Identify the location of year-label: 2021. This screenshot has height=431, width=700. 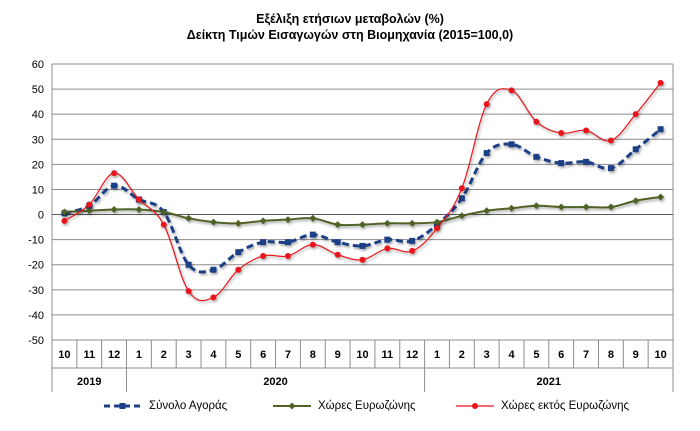
(549, 382).